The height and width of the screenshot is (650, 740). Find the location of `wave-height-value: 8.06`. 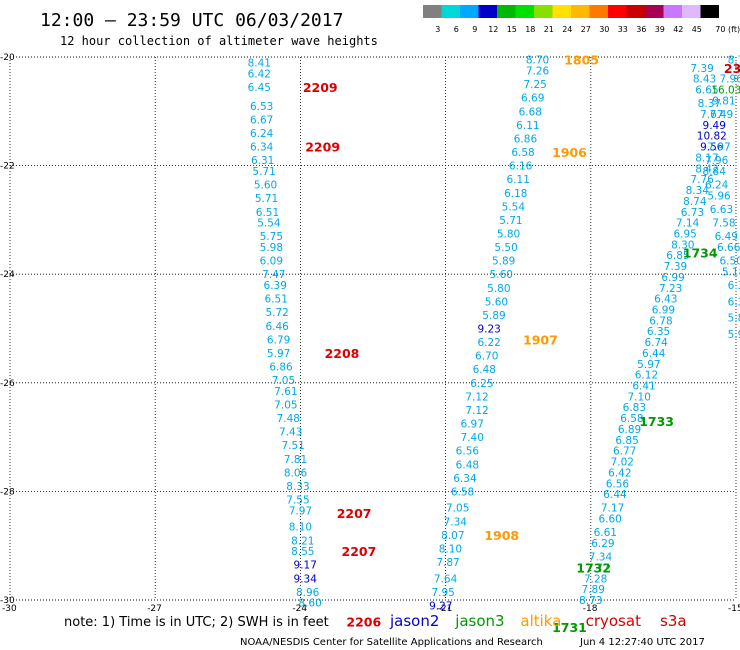

wave-height-value: 8.06 is located at coordinates (296, 473).